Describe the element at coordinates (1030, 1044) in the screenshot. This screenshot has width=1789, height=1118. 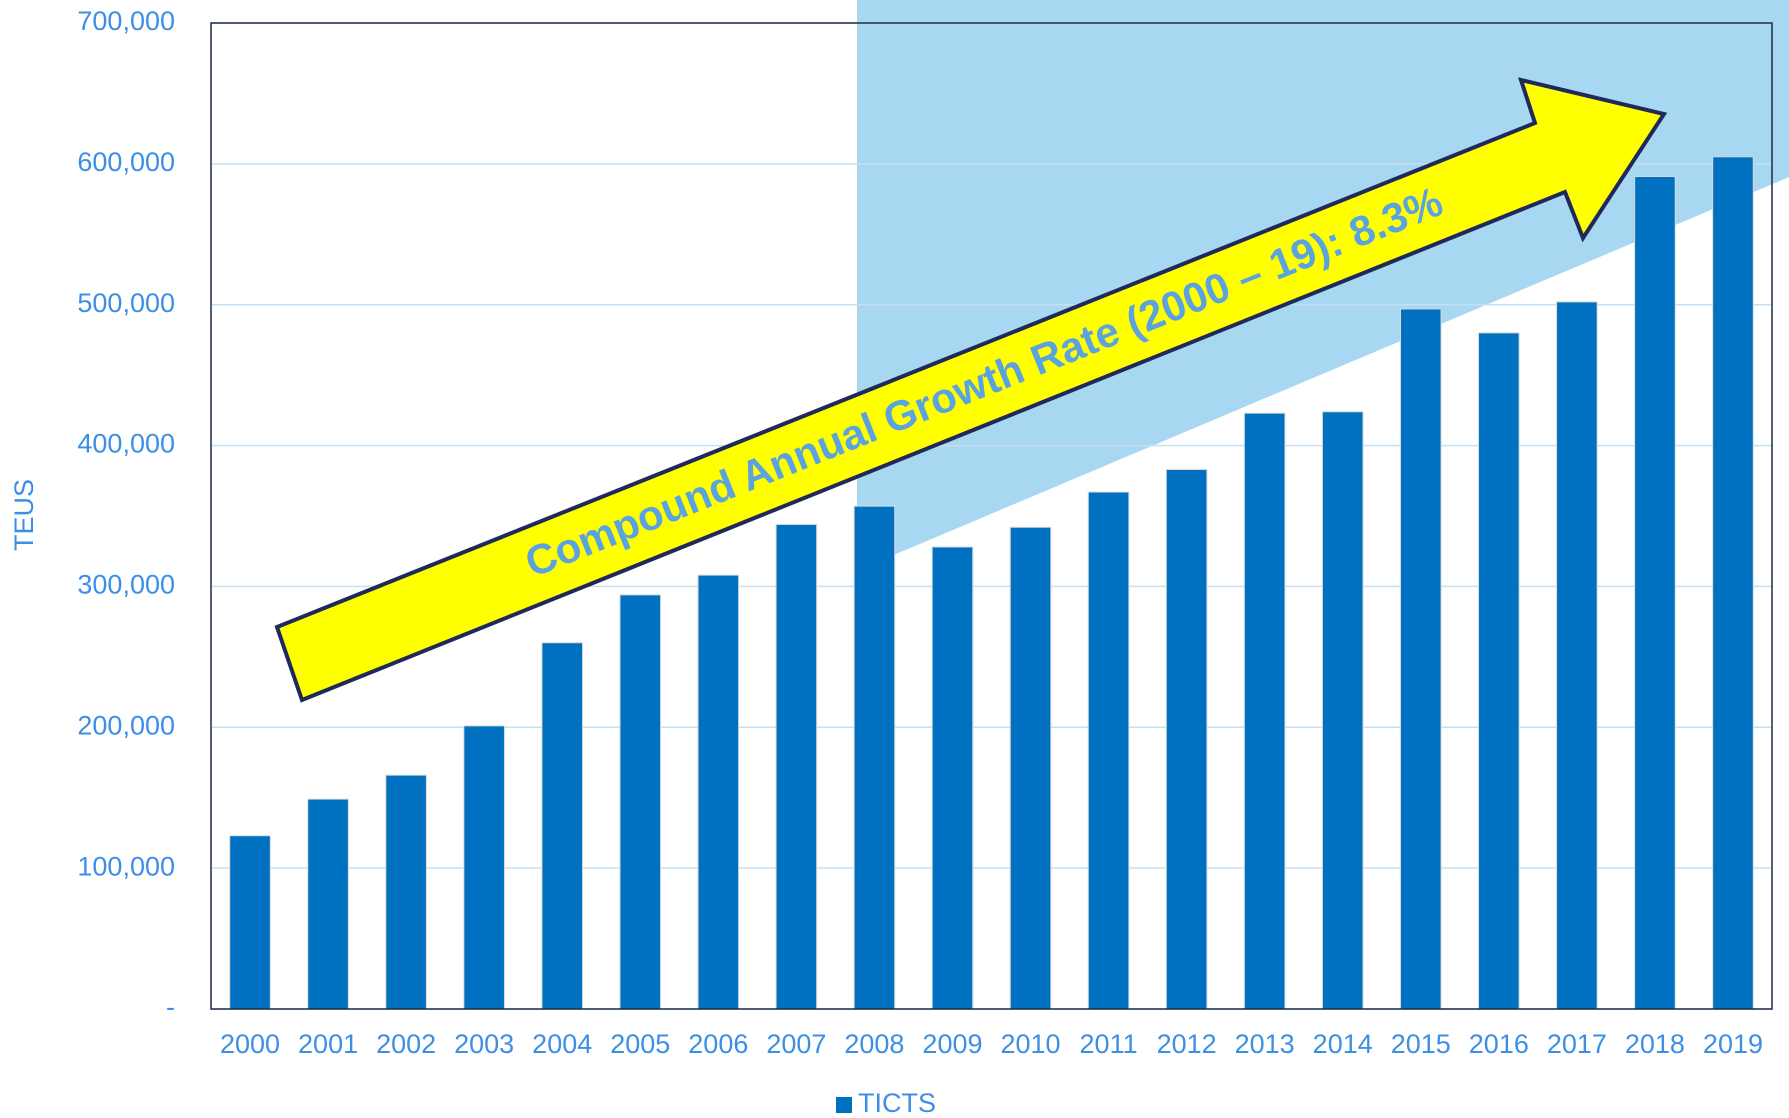
I see `x-tick-label: 2010` at that location.